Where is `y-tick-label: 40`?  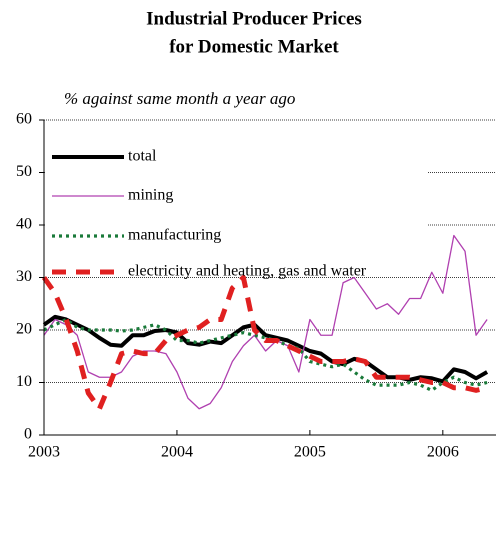
y-tick-label: 40 is located at coordinates (24, 224).